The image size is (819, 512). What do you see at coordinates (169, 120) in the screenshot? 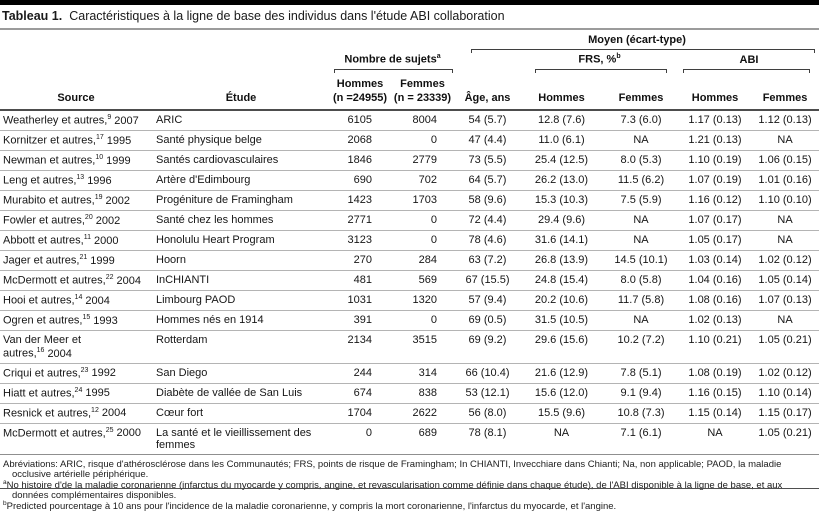
I see `etude-cell: ARIC` at bounding box center [169, 120].